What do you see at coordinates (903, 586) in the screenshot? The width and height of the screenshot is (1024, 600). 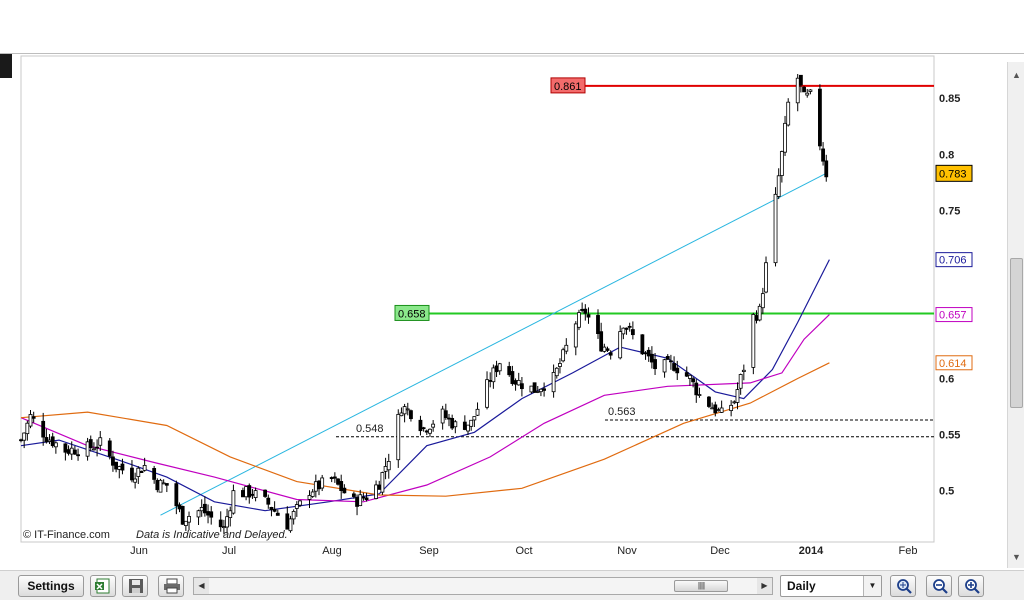 I see `zoom-fit-icon` at bounding box center [903, 586].